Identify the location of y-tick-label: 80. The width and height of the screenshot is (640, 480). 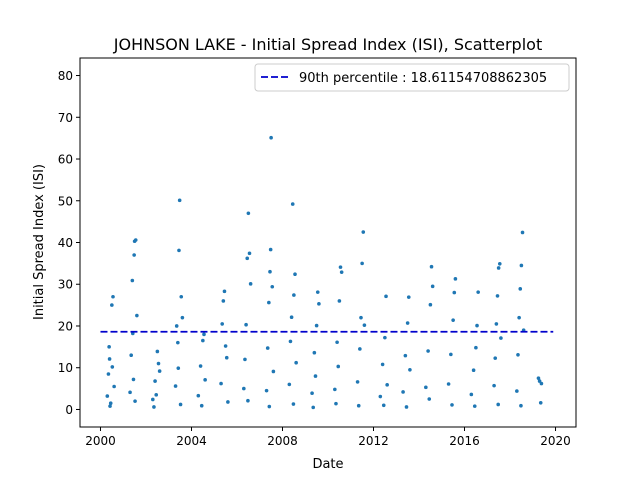
(65, 76).